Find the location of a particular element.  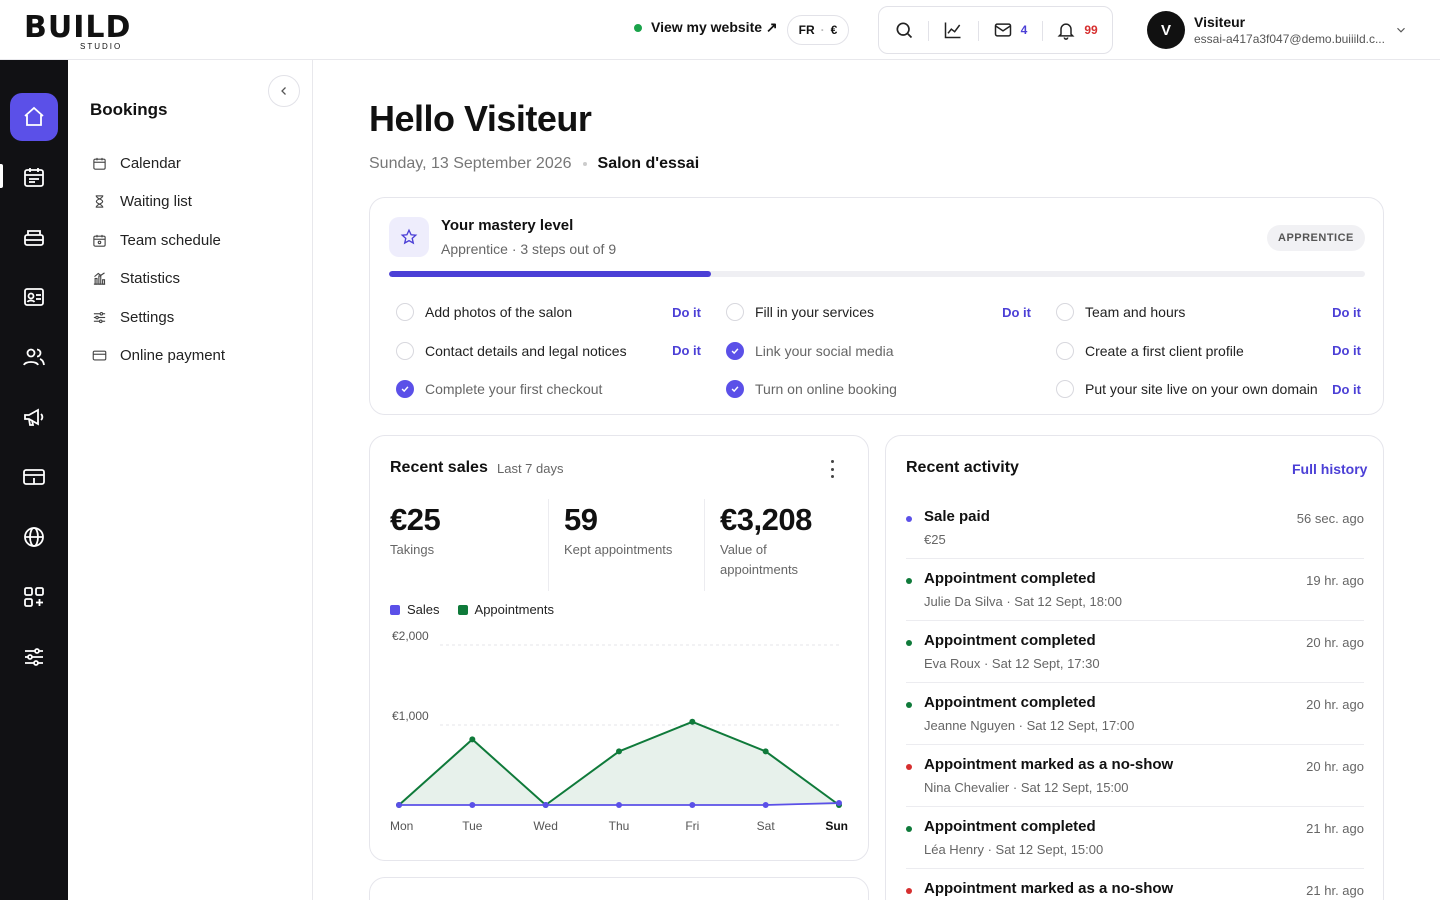

settings-icon is located at coordinates (34, 657).